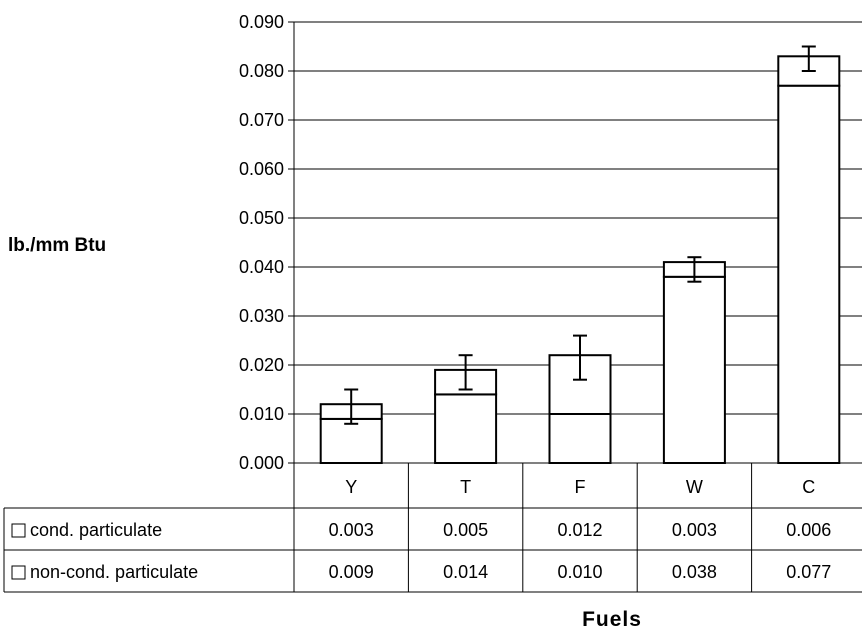  Describe the element at coordinates (261, 120) in the screenshot. I see `y-tick-label: 0.070` at that location.